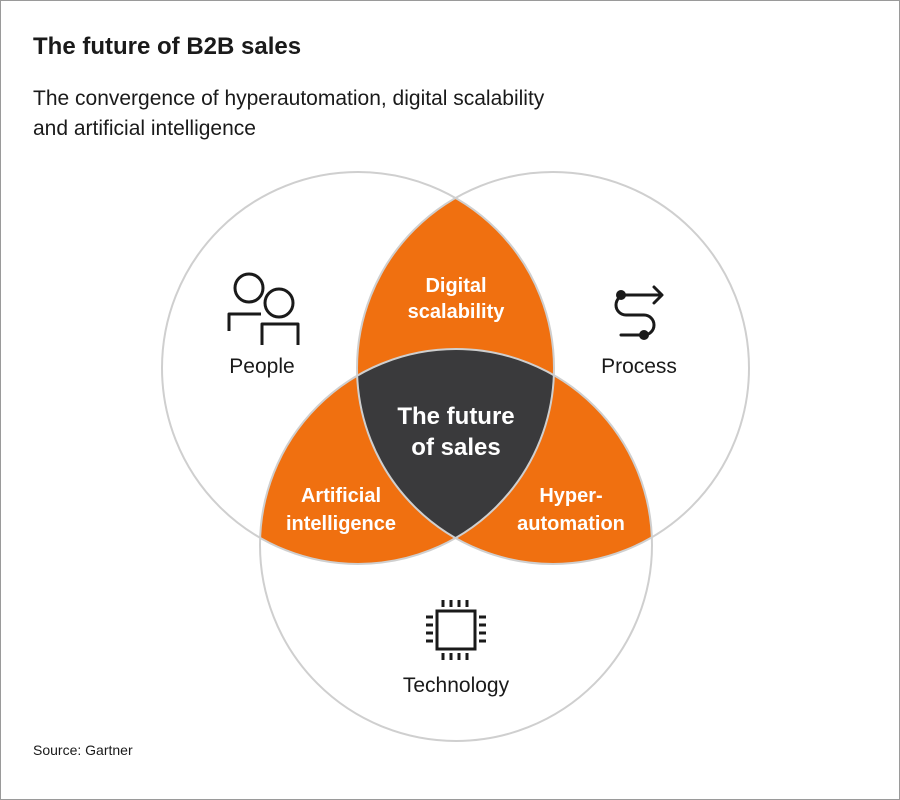 The width and height of the screenshot is (900, 800). Describe the element at coordinates (341, 496) in the screenshot. I see `artificial-intelligence-line-1: Artificial` at that location.